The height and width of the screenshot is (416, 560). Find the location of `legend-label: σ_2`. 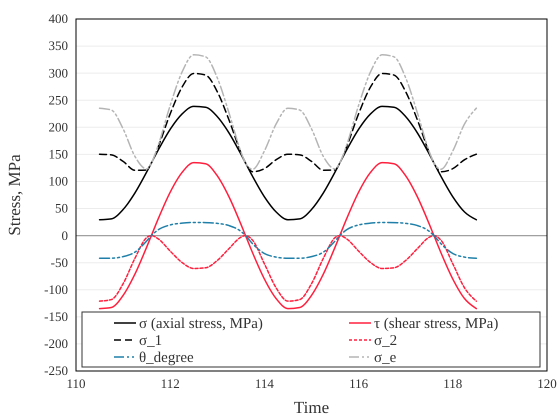

legend-label: σ_2 is located at coordinates (386, 341).